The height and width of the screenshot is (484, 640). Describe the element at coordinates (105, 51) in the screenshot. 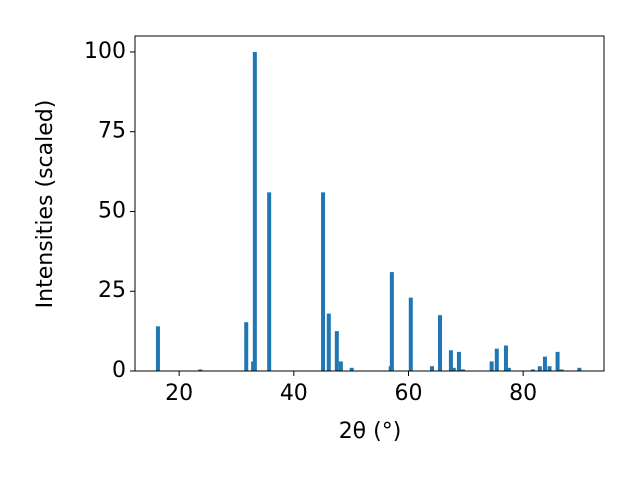

I see `y-tick-label: 100` at that location.